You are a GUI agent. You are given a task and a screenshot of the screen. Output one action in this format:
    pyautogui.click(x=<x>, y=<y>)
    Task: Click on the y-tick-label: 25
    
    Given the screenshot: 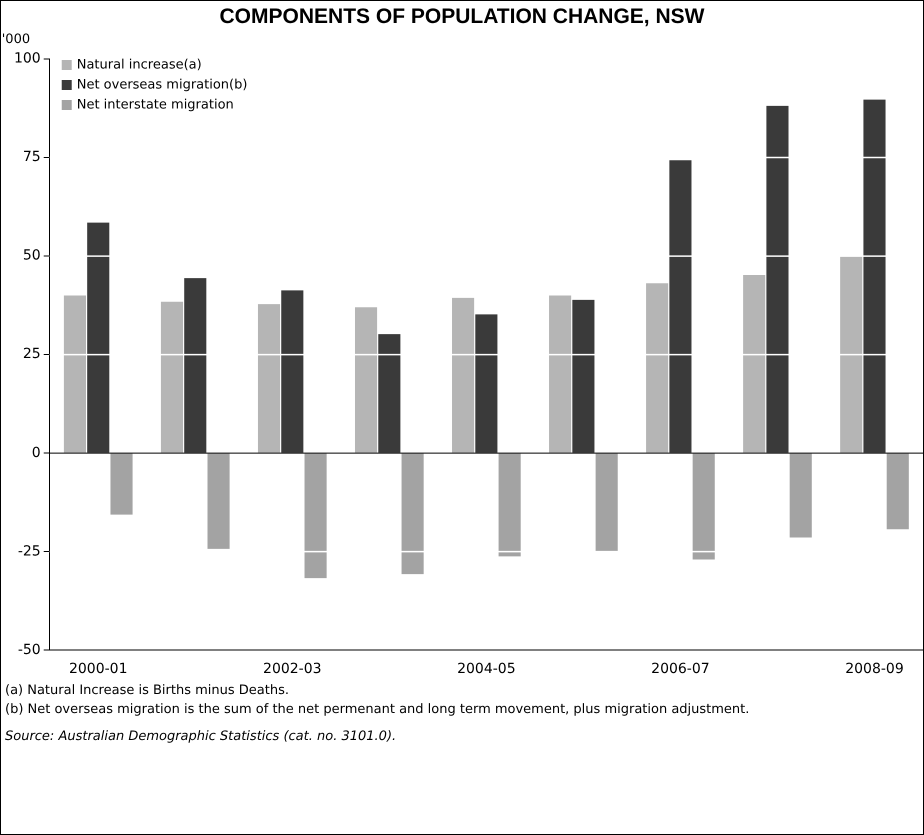 What is the action you would take?
    pyautogui.click(x=31, y=354)
    